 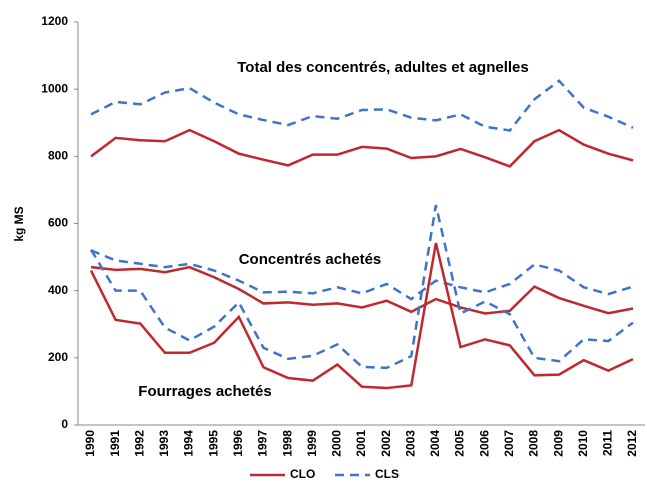 What do you see at coordinates (263, 443) in the screenshot?
I see `x-tick-label: 1997` at bounding box center [263, 443].